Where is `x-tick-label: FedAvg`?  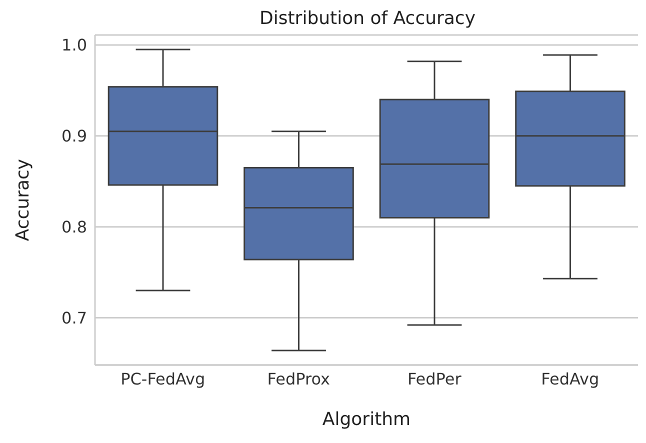 x-tick-label: FedAvg is located at coordinates (570, 378).